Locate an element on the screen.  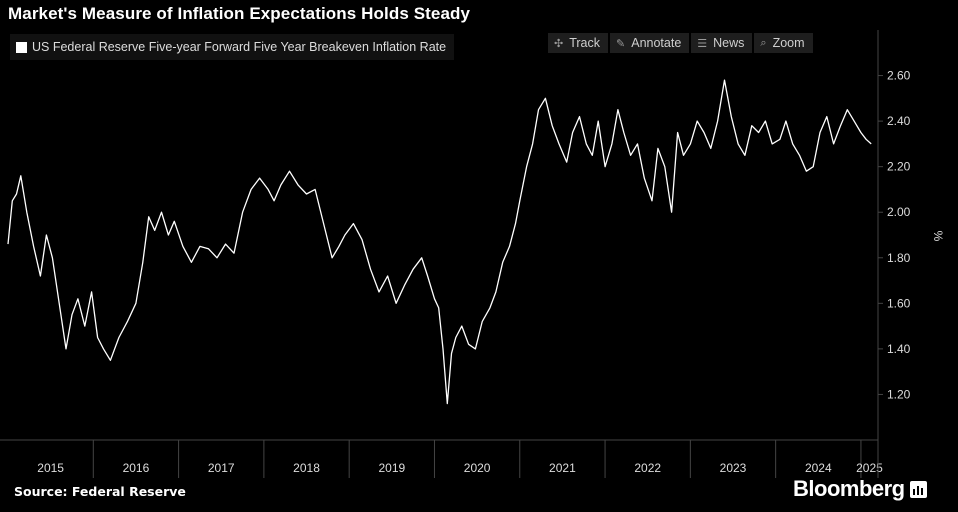
y-tick-label: 1.40 is located at coordinates (899, 349).